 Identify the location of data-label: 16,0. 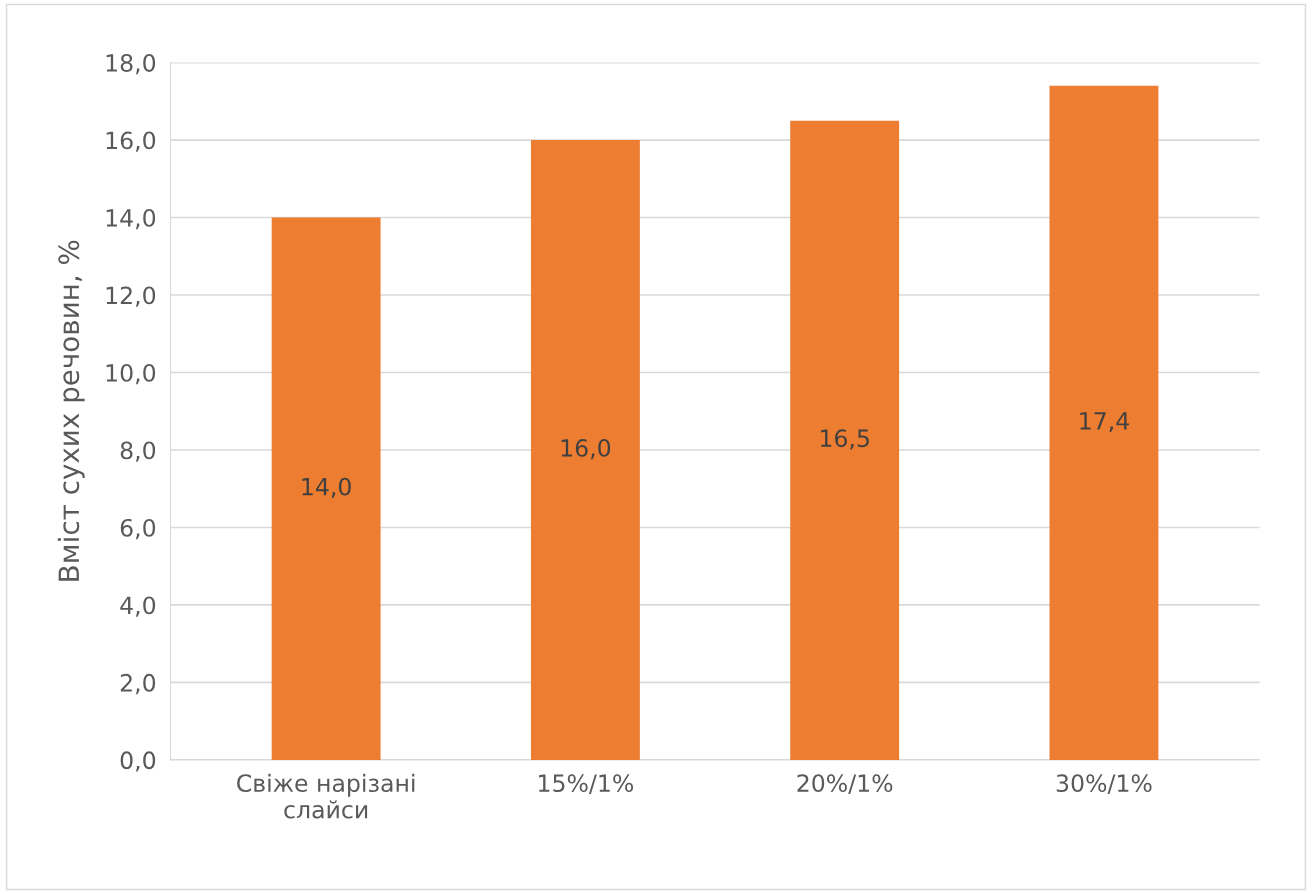
(586, 449).